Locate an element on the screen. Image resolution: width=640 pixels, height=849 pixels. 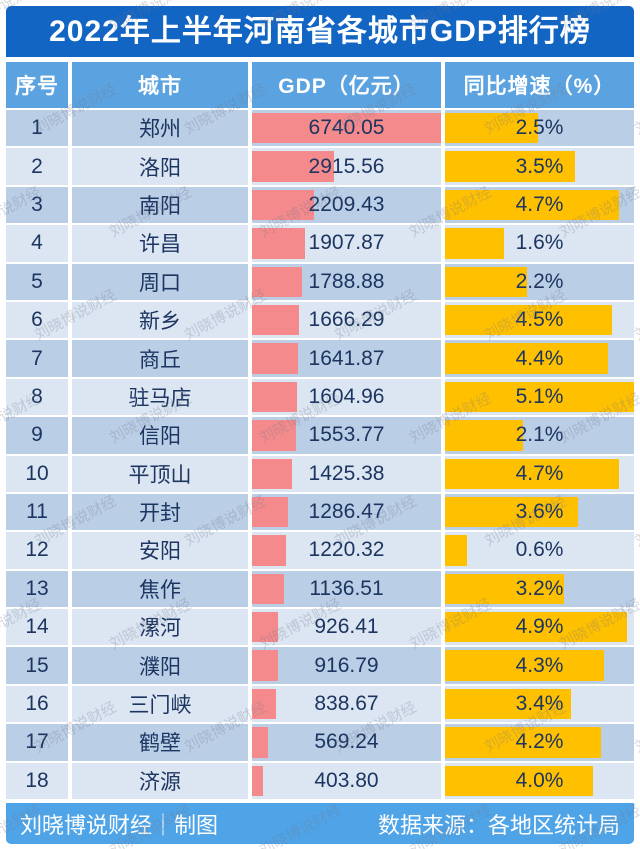
rank-cell: 4 is located at coordinates (37, 243).